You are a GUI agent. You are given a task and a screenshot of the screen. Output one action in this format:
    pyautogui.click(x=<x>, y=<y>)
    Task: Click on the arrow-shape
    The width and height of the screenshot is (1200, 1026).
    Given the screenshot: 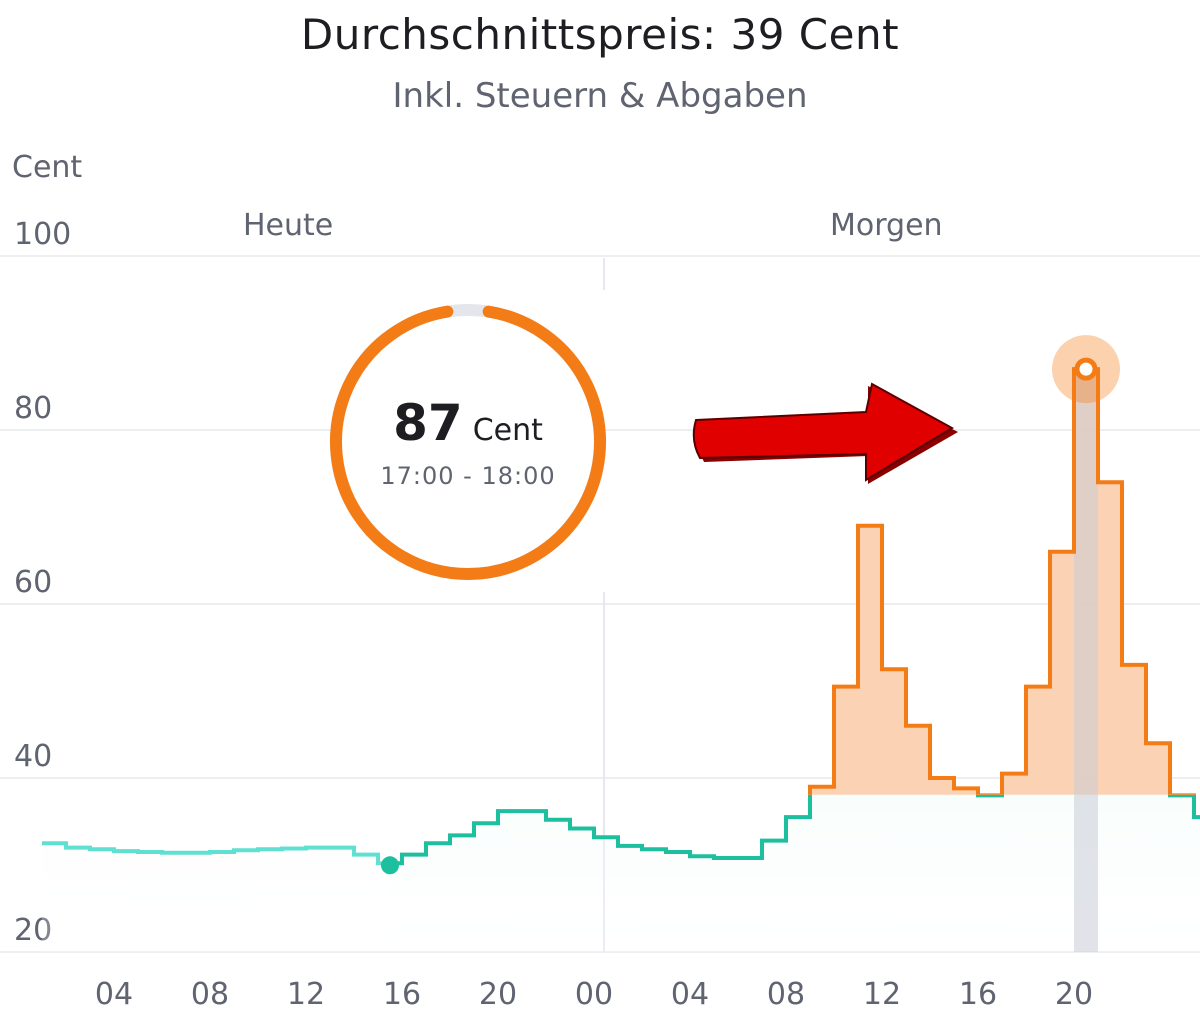 What is the action you would take?
    pyautogui.click(x=823, y=432)
    